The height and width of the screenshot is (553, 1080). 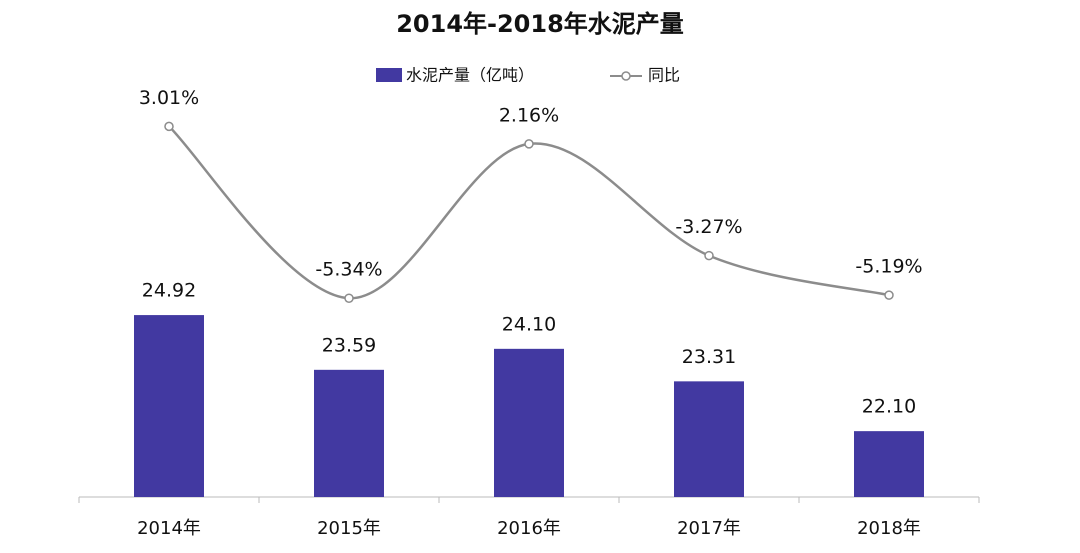 What do you see at coordinates (889, 407) in the screenshot?
I see `data-label: 22.10` at bounding box center [889, 407].